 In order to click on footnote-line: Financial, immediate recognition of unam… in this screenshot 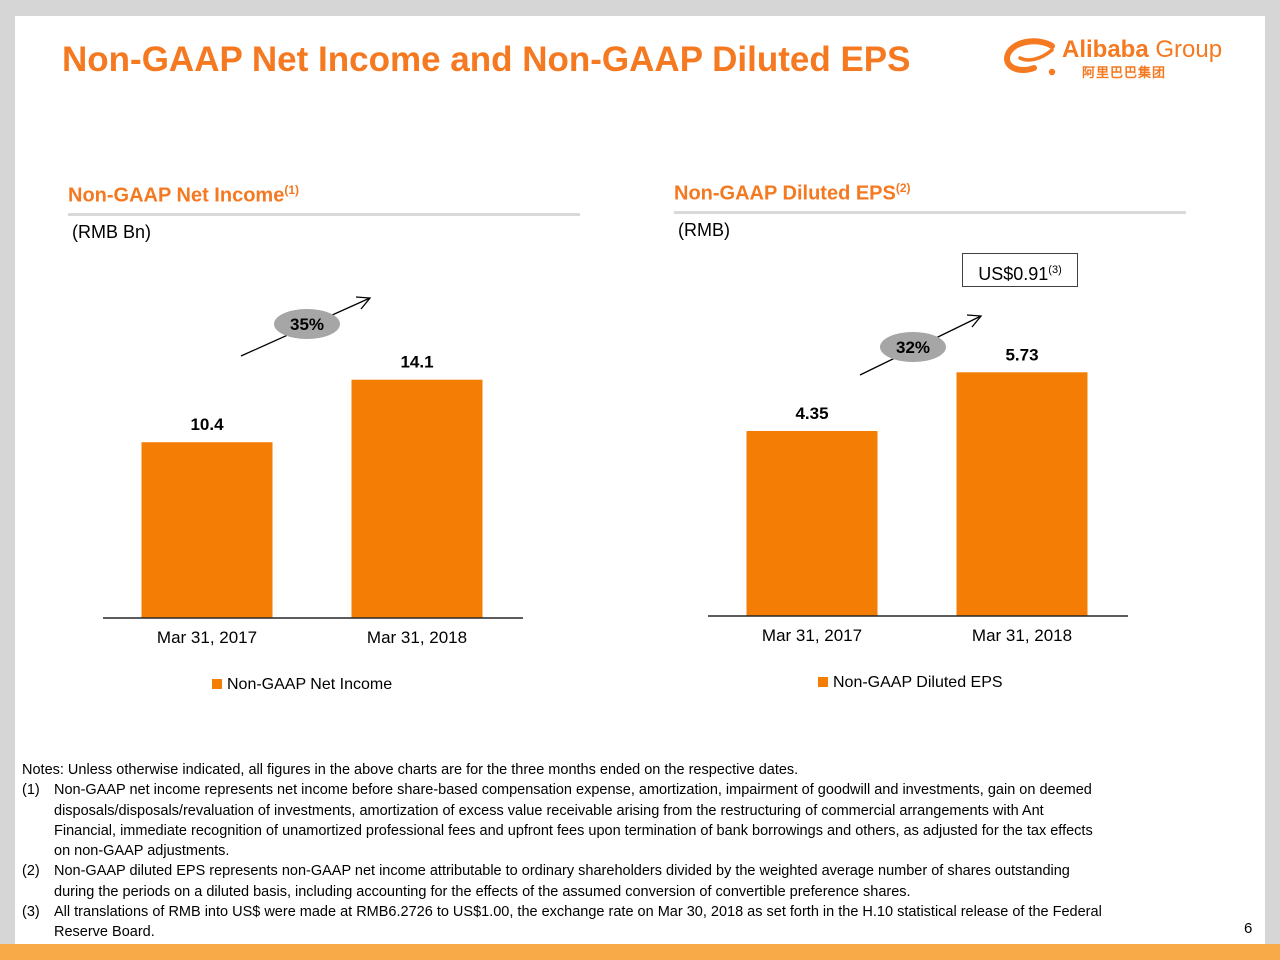, I will do `click(573, 830)`.